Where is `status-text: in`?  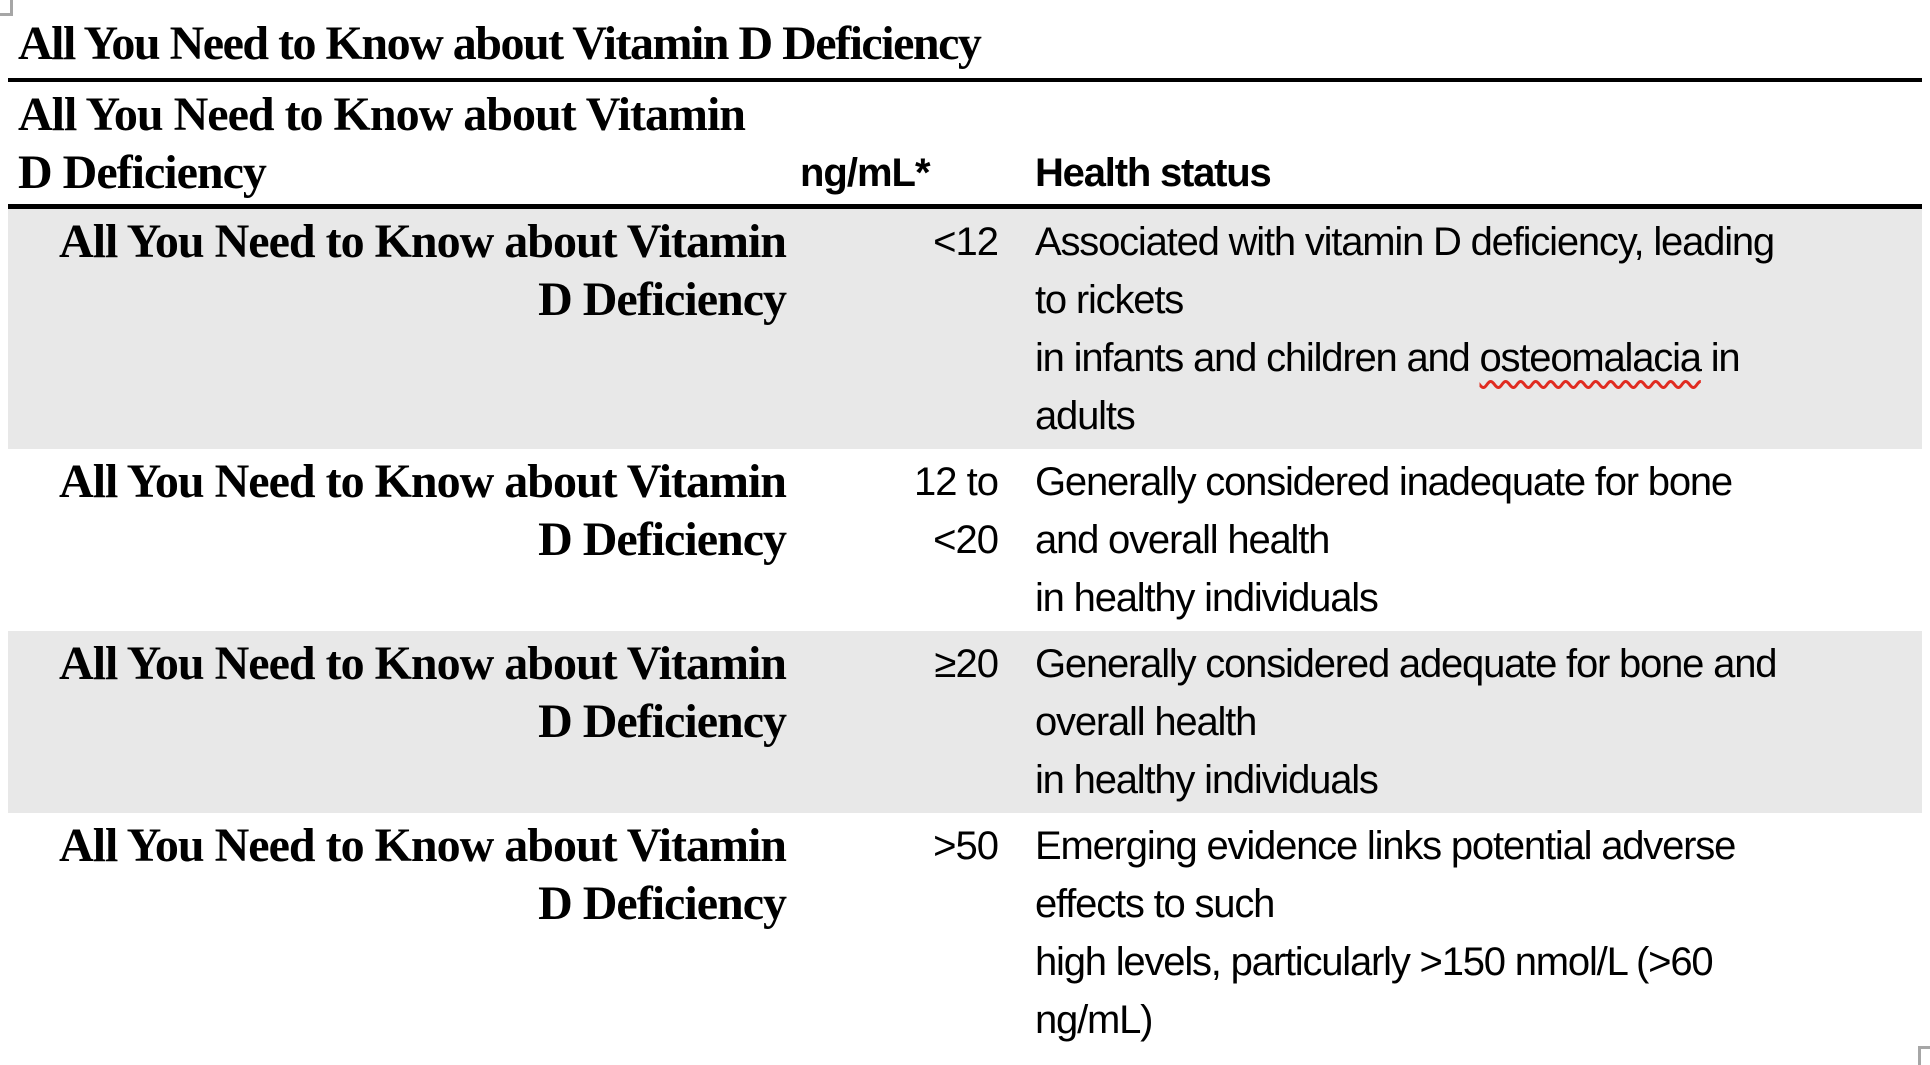
status-text: in is located at coordinates (1720, 358).